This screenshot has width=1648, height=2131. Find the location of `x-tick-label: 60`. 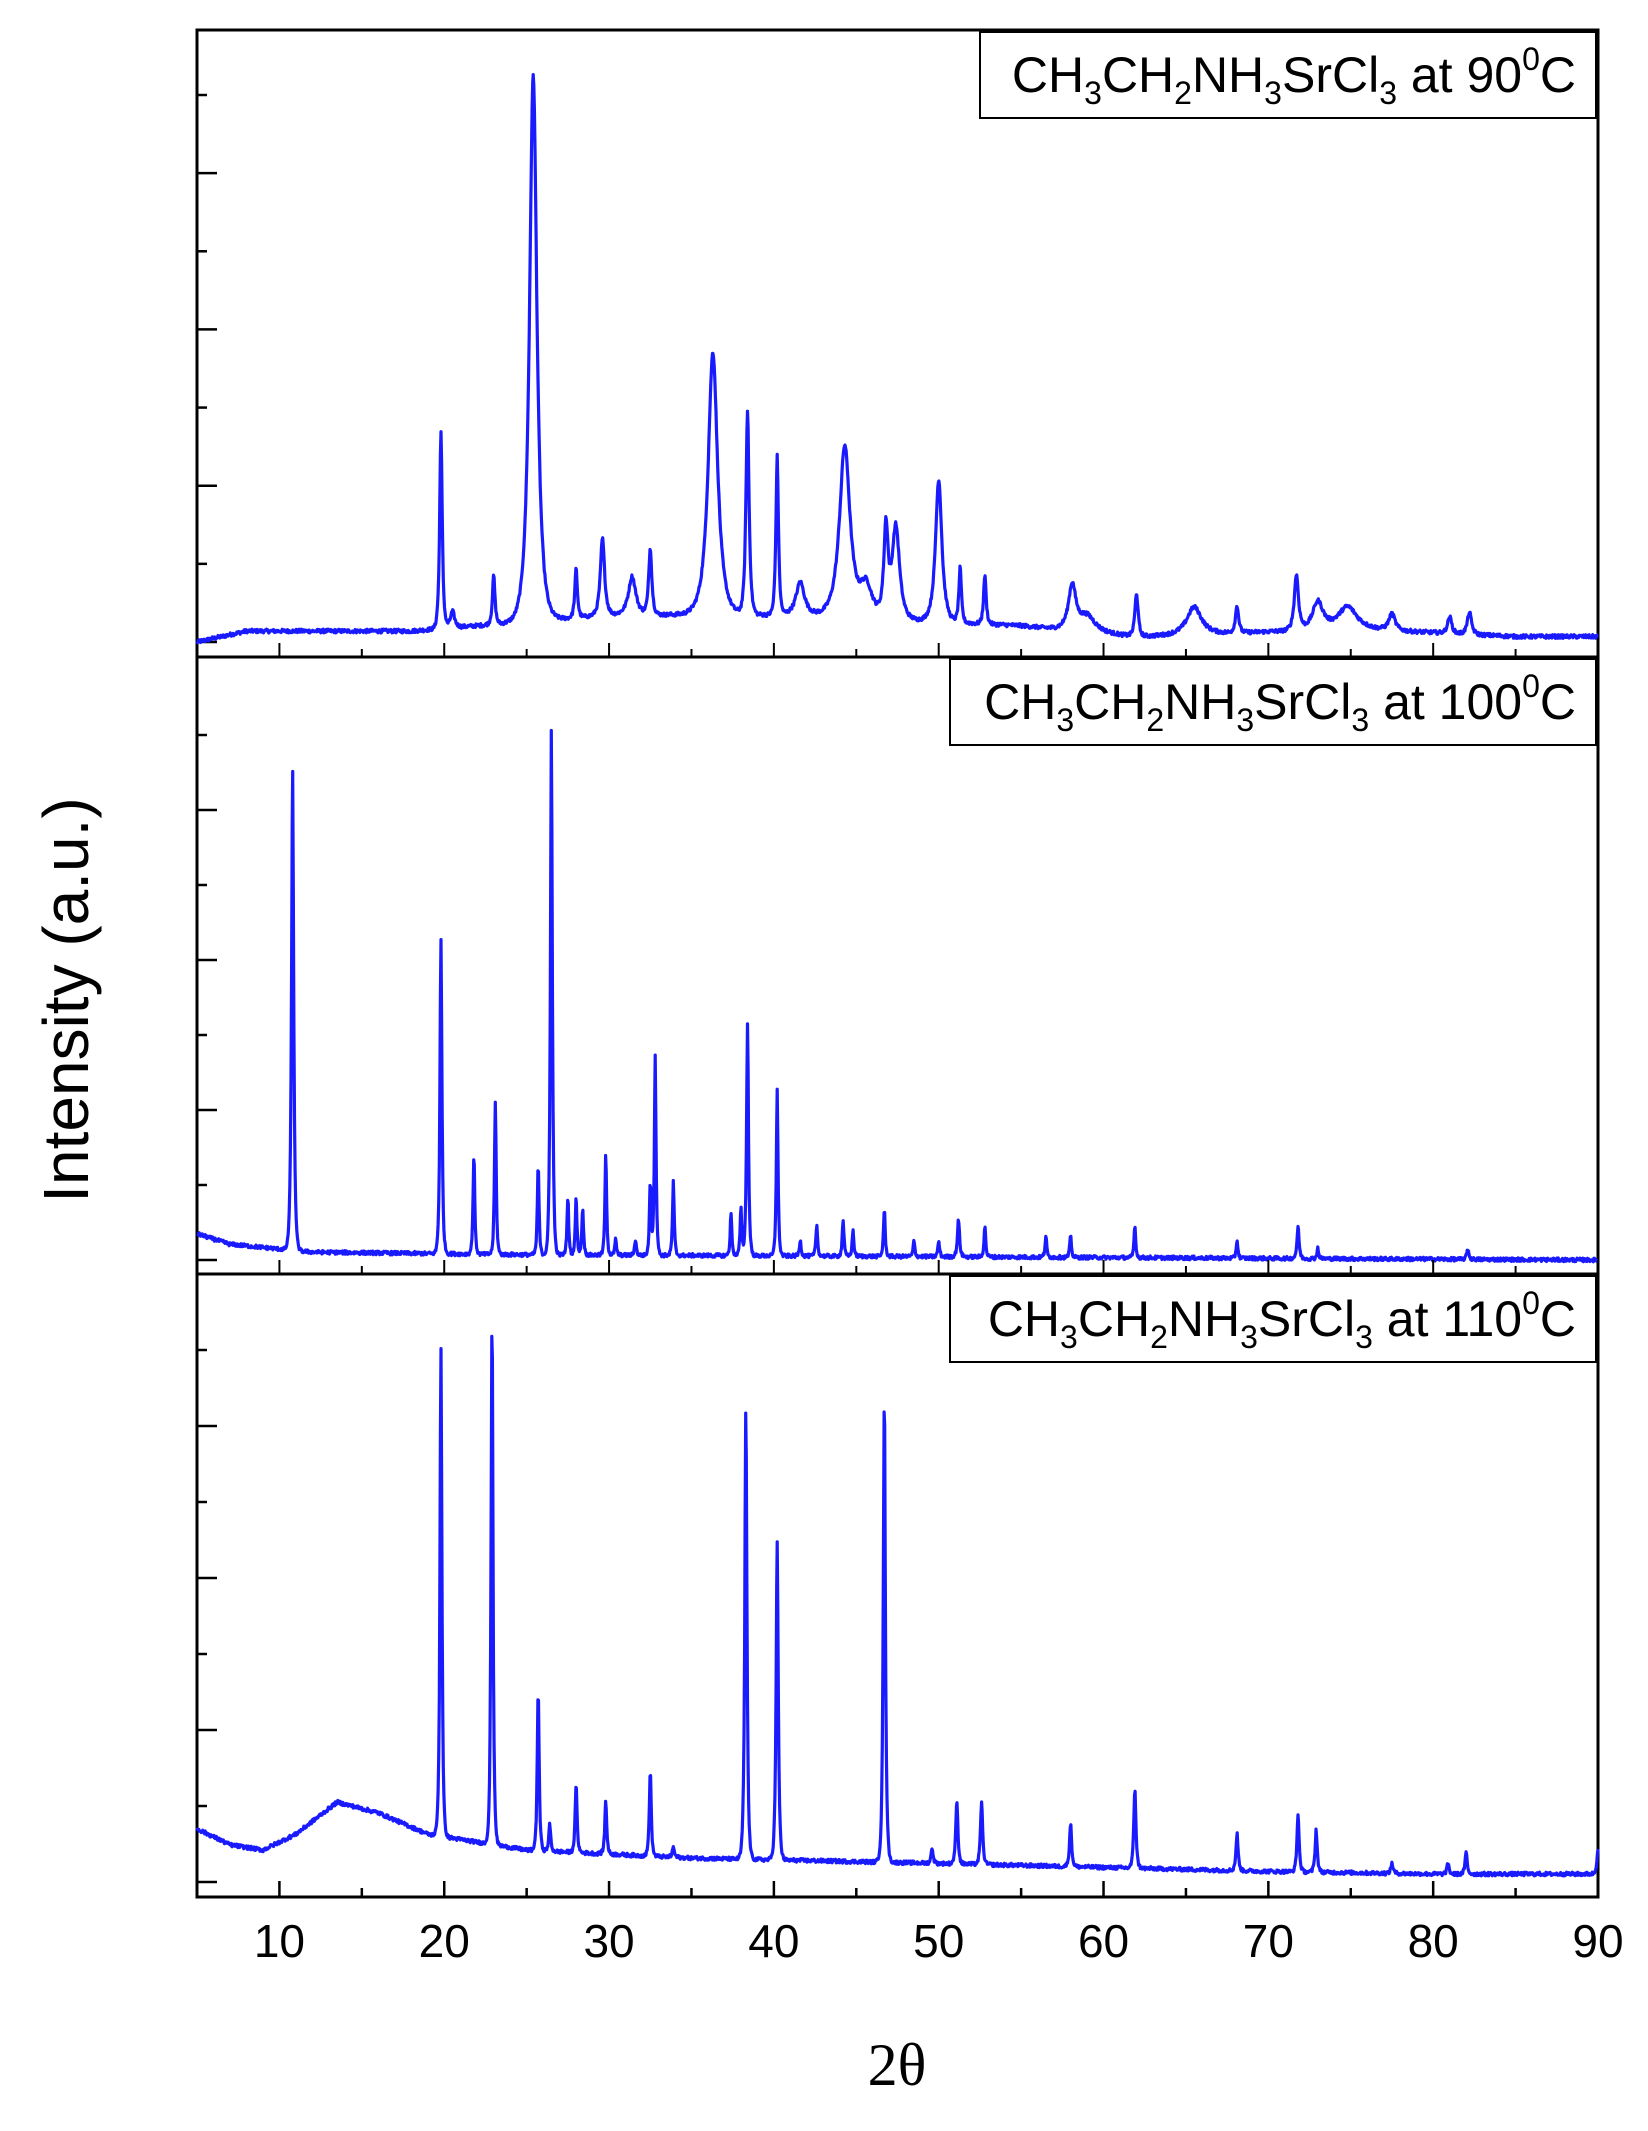

x-tick-label: 60 is located at coordinates (1103, 1941).